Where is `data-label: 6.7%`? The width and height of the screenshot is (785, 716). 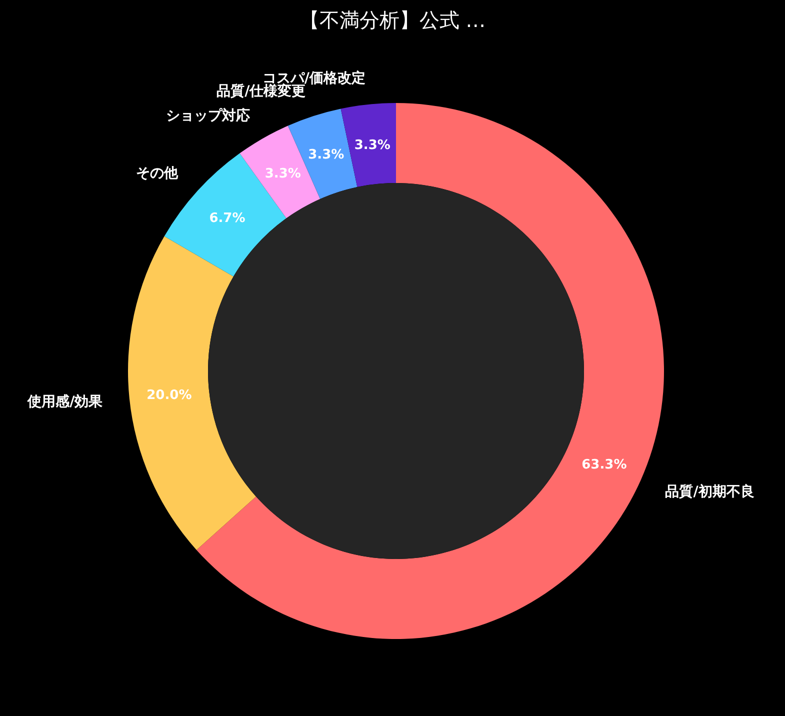
data-label: 6.7% is located at coordinates (227, 218).